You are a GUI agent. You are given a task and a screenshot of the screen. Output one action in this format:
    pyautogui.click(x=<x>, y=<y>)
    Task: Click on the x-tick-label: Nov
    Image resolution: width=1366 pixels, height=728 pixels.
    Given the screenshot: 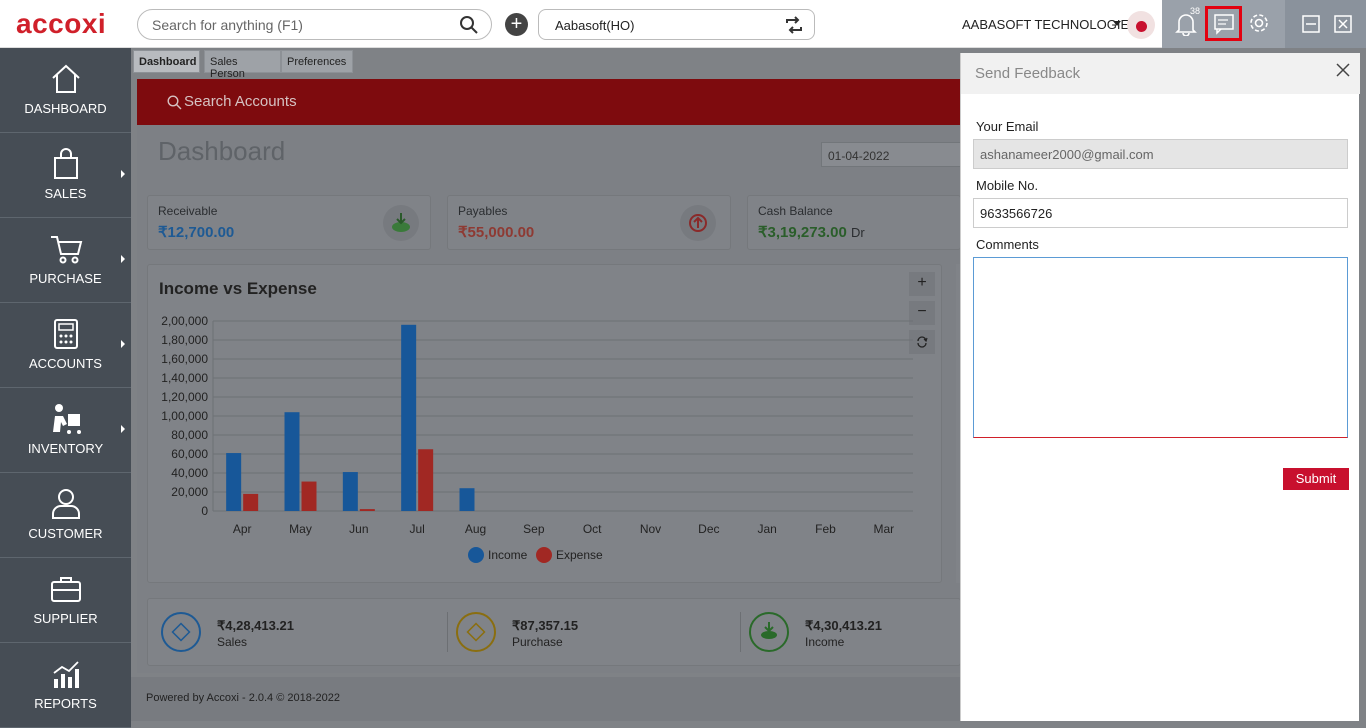 What is the action you would take?
    pyautogui.click(x=650, y=529)
    